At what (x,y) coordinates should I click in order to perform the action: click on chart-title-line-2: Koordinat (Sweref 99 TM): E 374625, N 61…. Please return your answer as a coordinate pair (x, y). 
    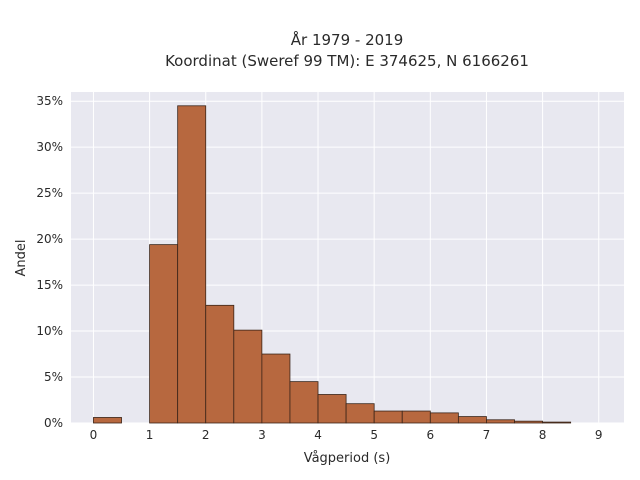
    Looking at the image, I should click on (347, 61).